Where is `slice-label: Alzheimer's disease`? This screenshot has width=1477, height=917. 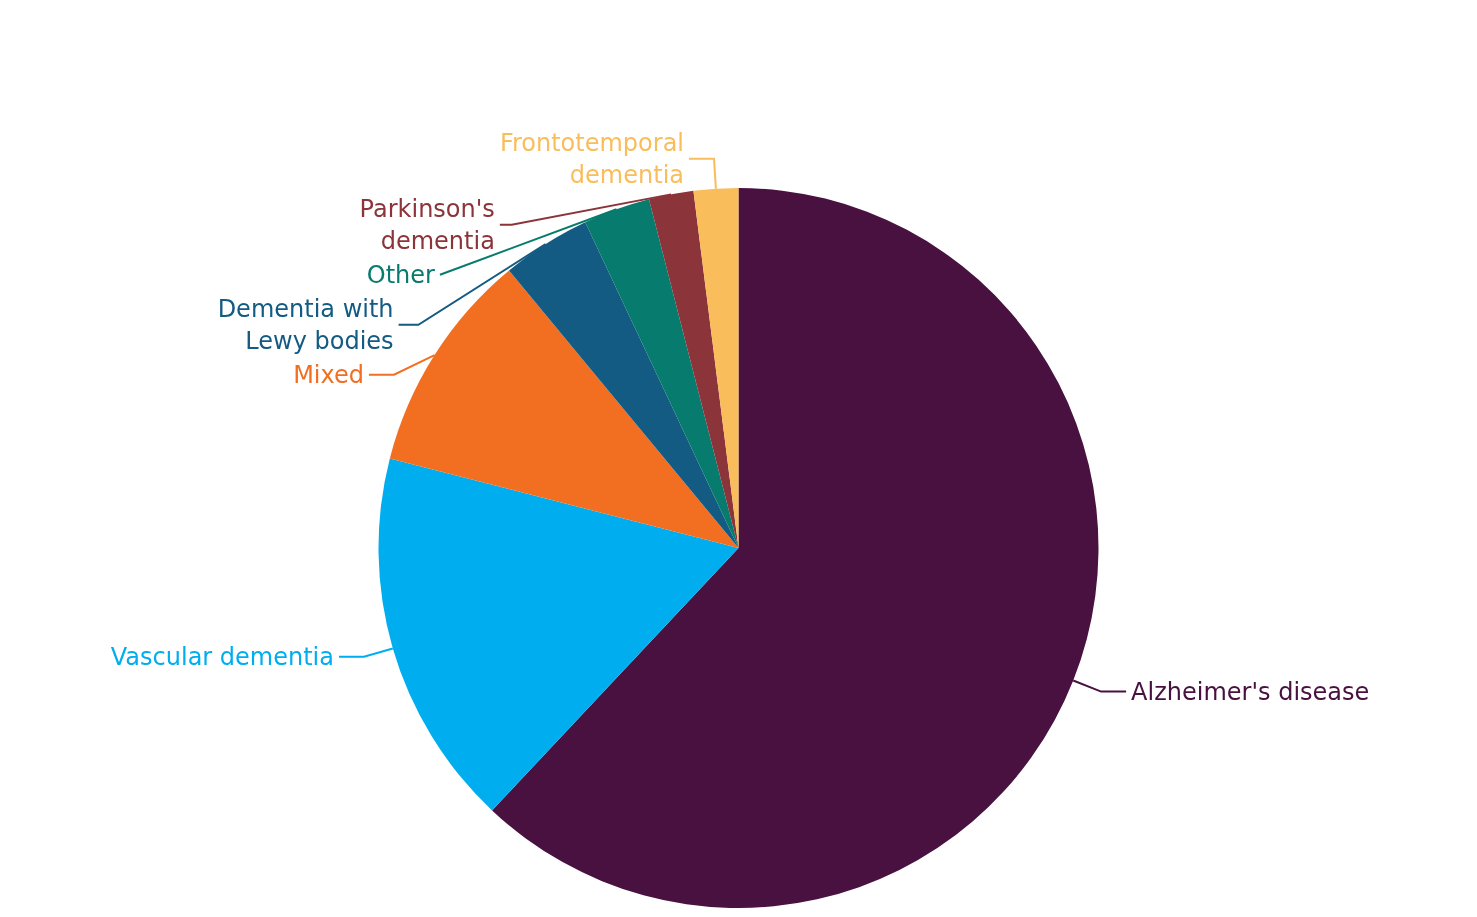
slice-label: Alzheimer's disease is located at coordinates (1250, 691).